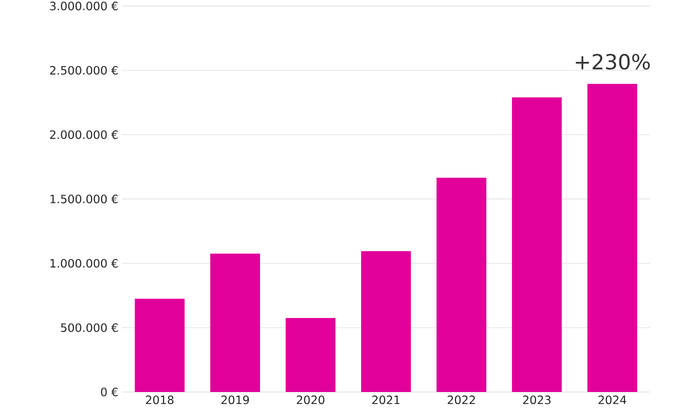  Describe the element at coordinates (84, 263) in the screenshot. I see `y-tick-label: 1.000.000 €` at that location.